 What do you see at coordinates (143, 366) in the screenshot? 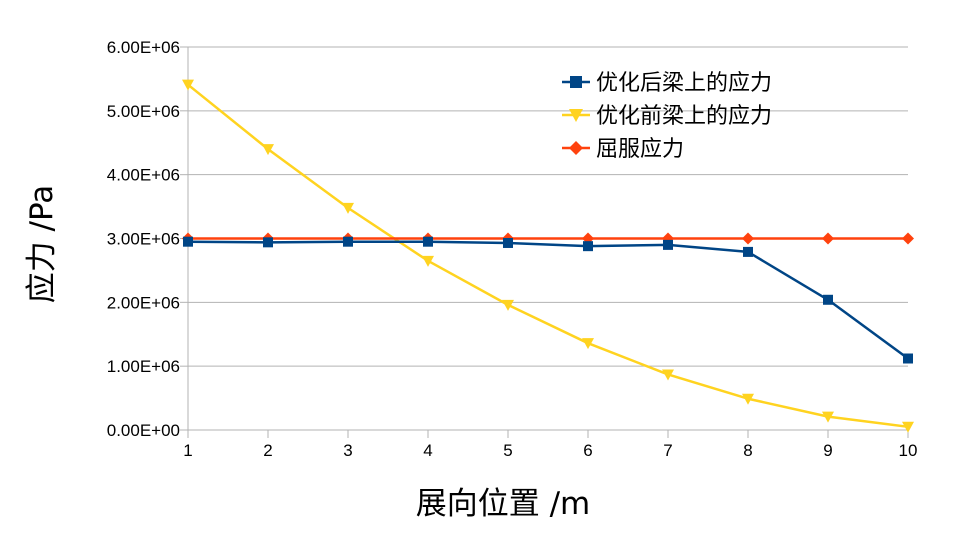
I see `y-tick-label: 1.00E+06` at bounding box center [143, 366].